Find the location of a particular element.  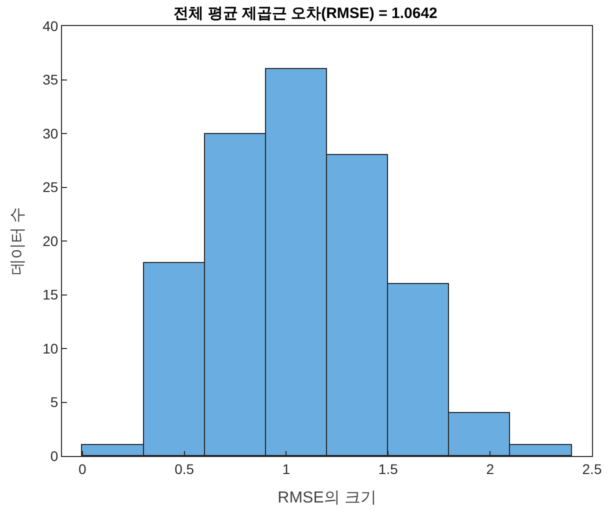

x-tick-label: 0 is located at coordinates (82, 468).